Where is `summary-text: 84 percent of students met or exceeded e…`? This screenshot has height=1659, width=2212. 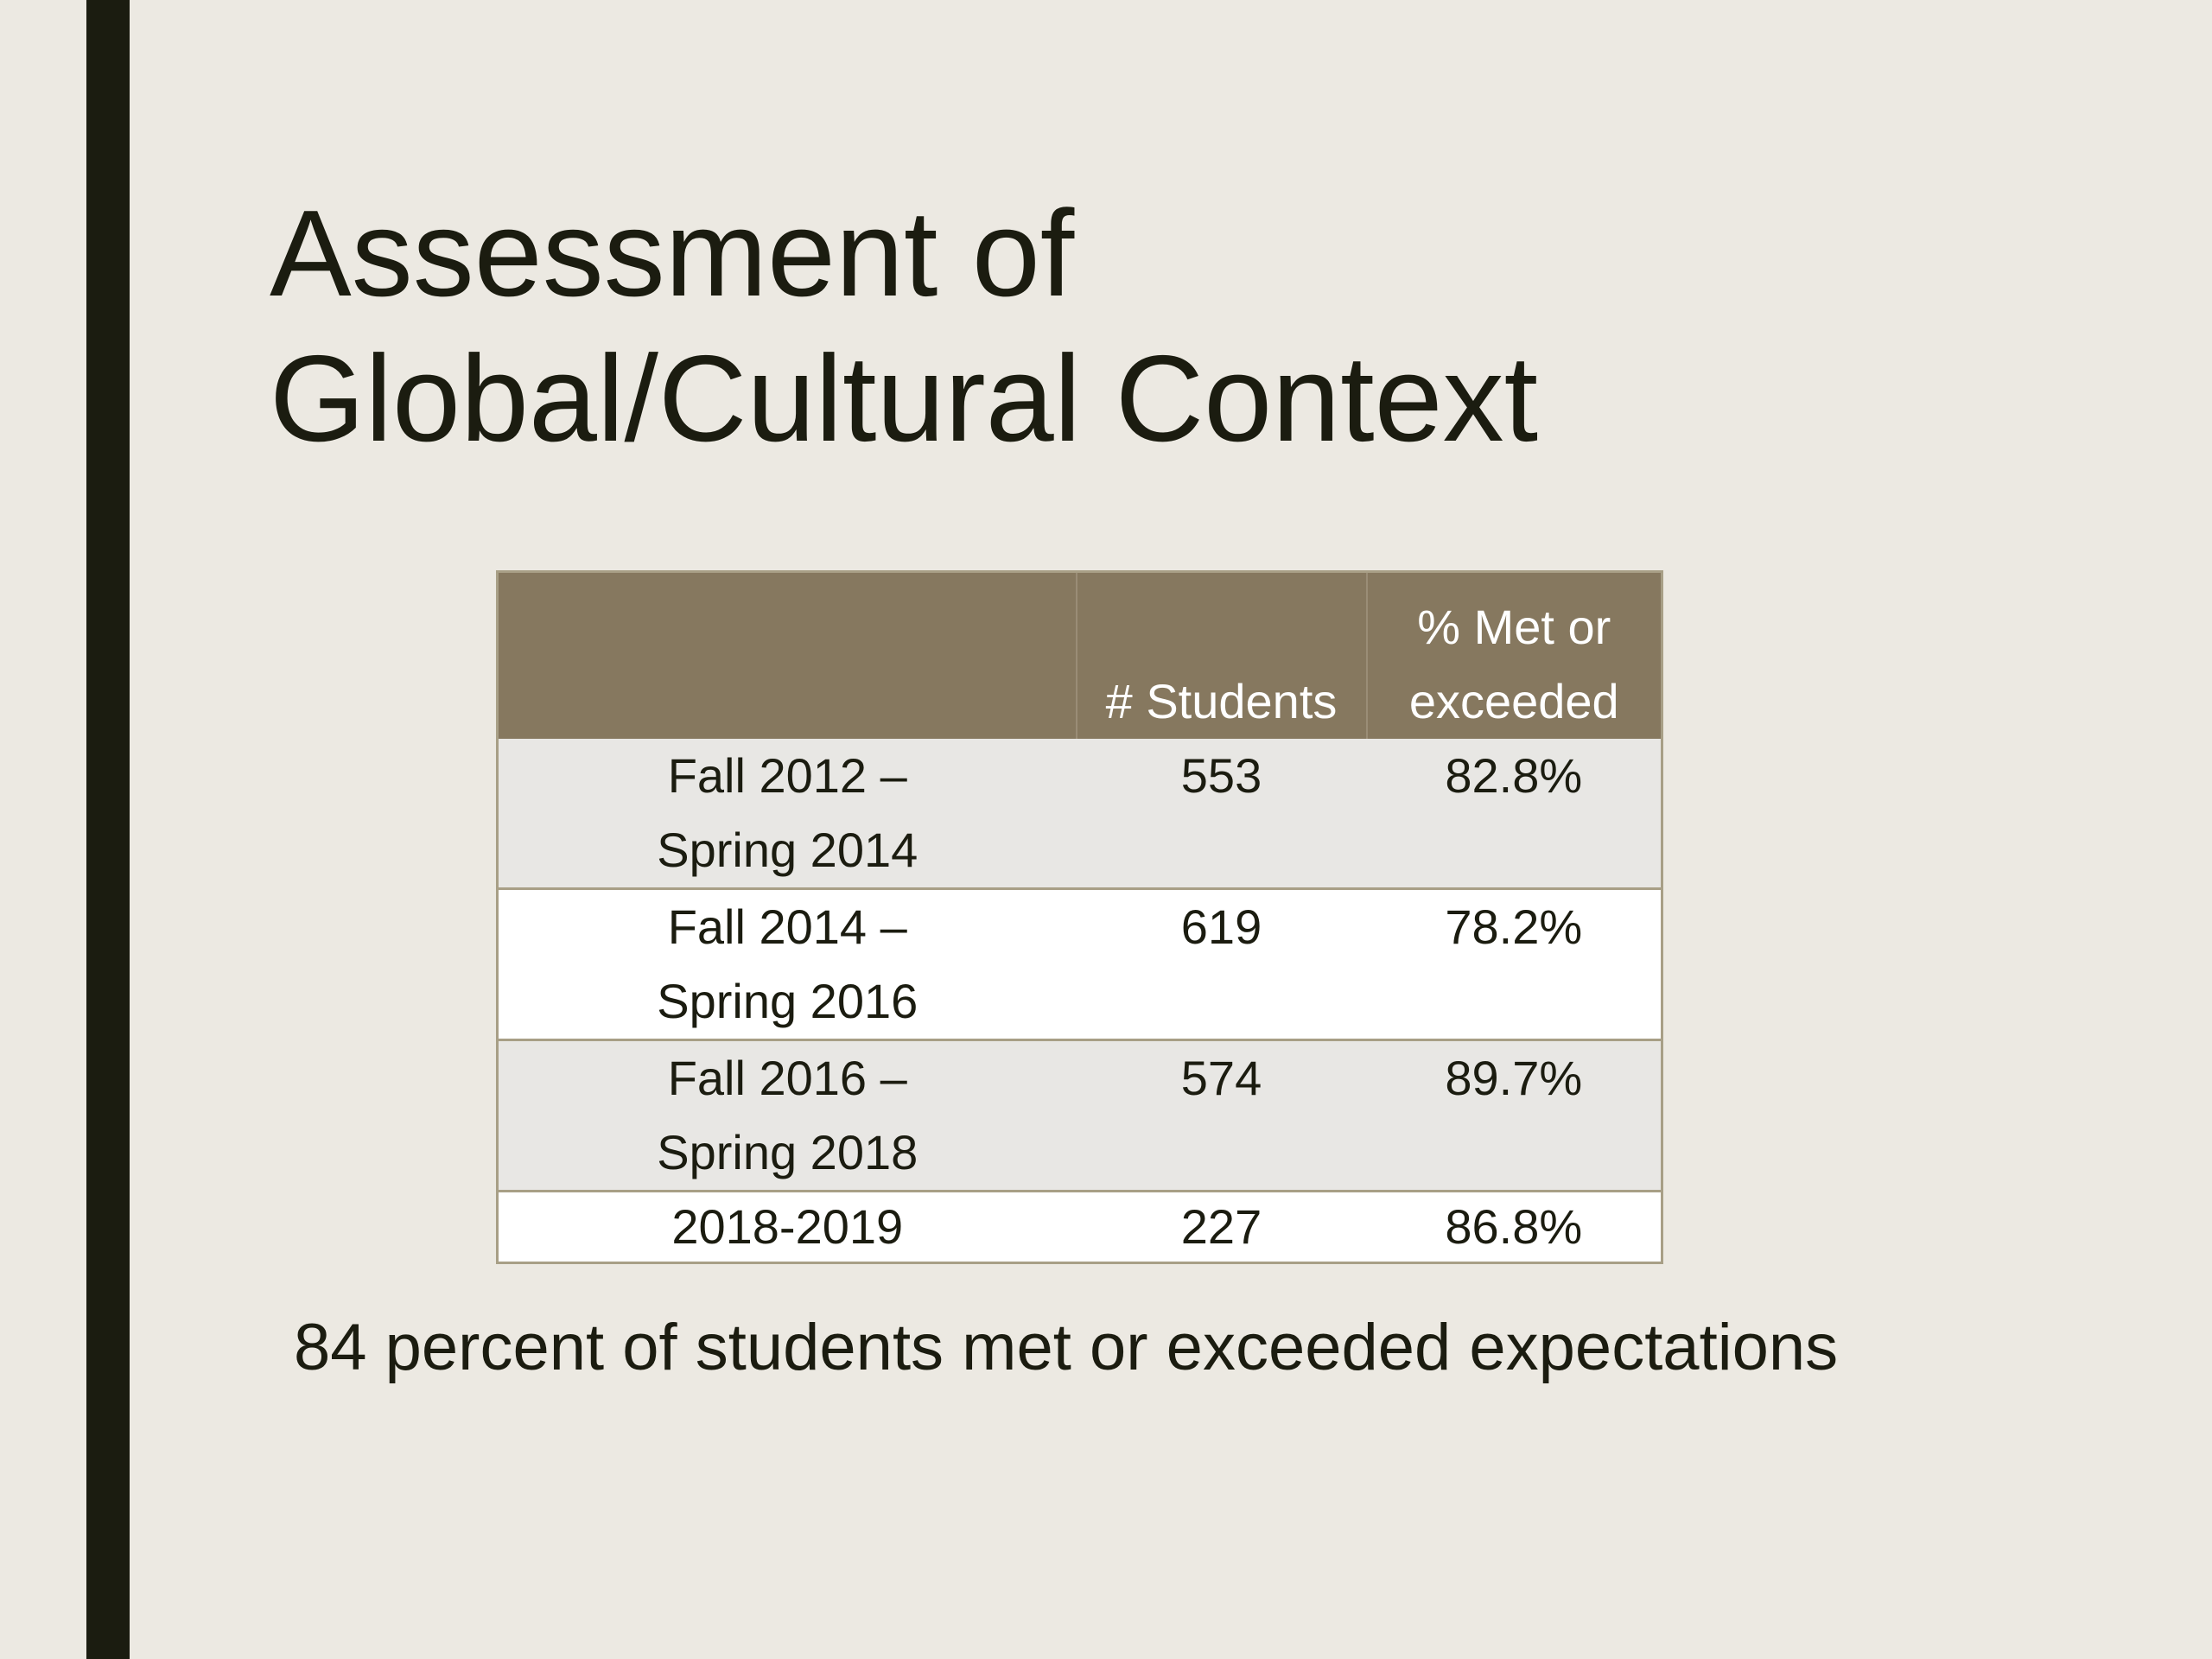
summary-text: 84 percent of students met or exceeded e… is located at coordinates (1066, 1347).